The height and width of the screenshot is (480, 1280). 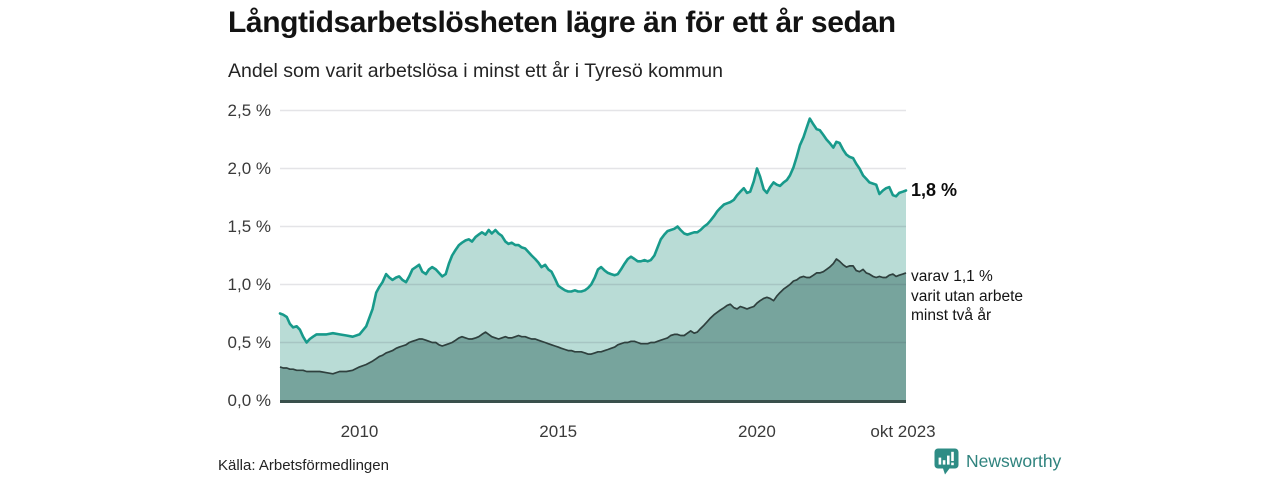 What do you see at coordinates (951, 315) in the screenshot?
I see `two-year-annotation-line3: minst två år` at bounding box center [951, 315].